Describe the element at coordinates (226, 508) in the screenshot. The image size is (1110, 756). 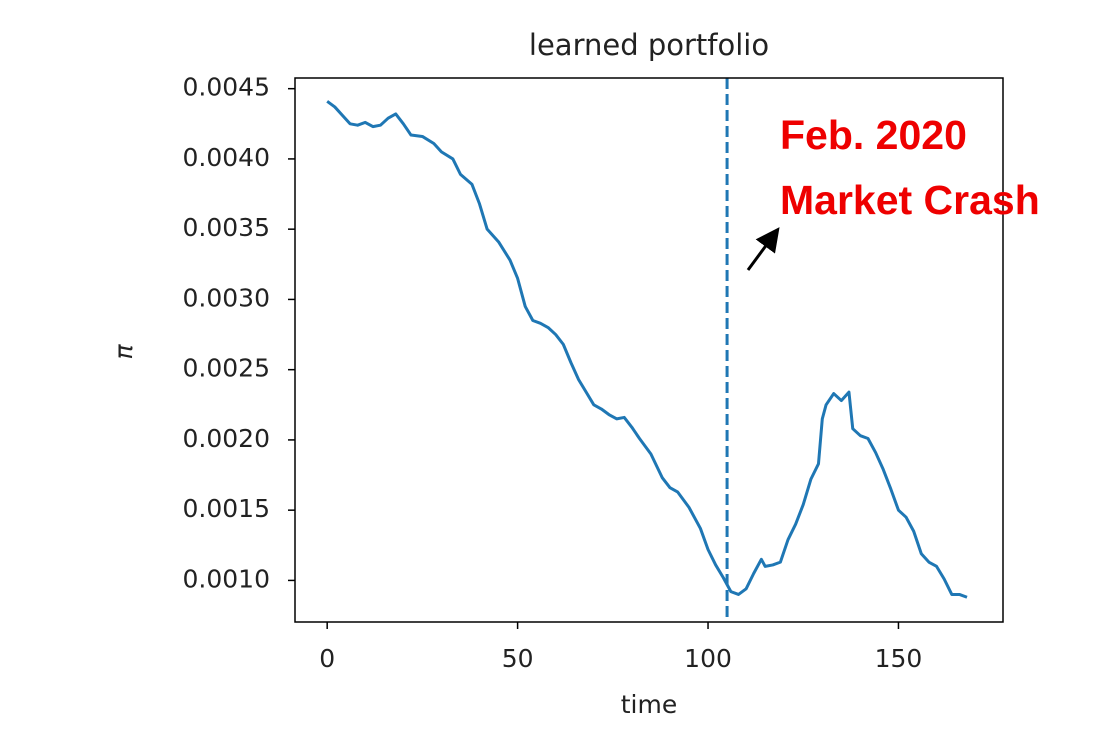
I see `y-tick-label: 0.0015` at that location.